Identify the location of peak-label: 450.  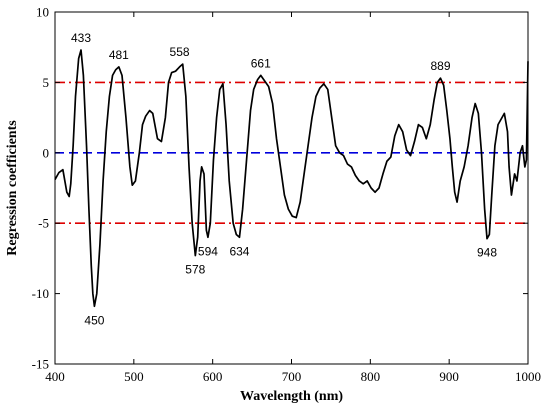
(94, 320).